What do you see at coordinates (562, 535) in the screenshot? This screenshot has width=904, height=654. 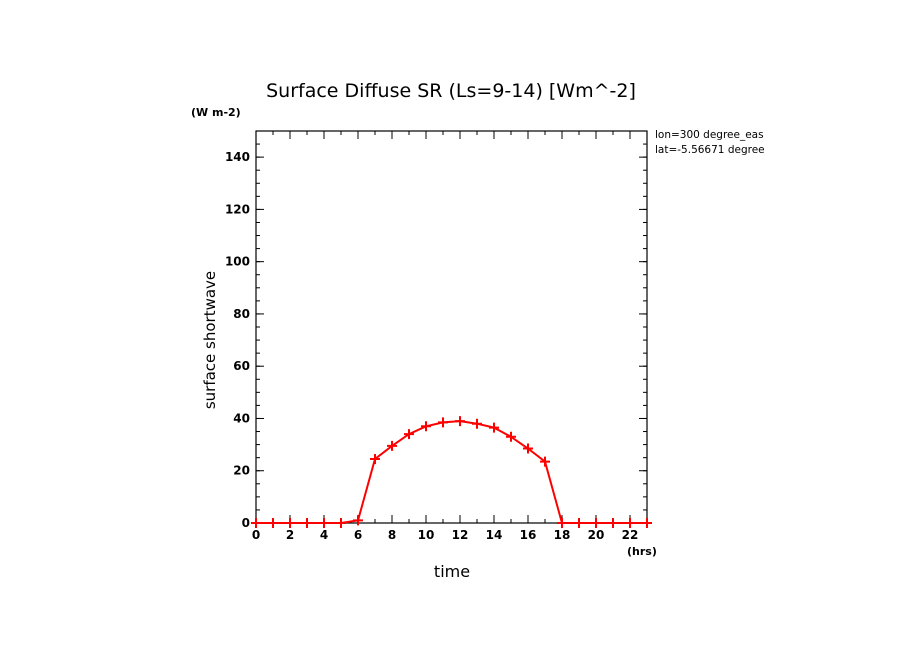 I see `x-tick-label: 18` at bounding box center [562, 535].